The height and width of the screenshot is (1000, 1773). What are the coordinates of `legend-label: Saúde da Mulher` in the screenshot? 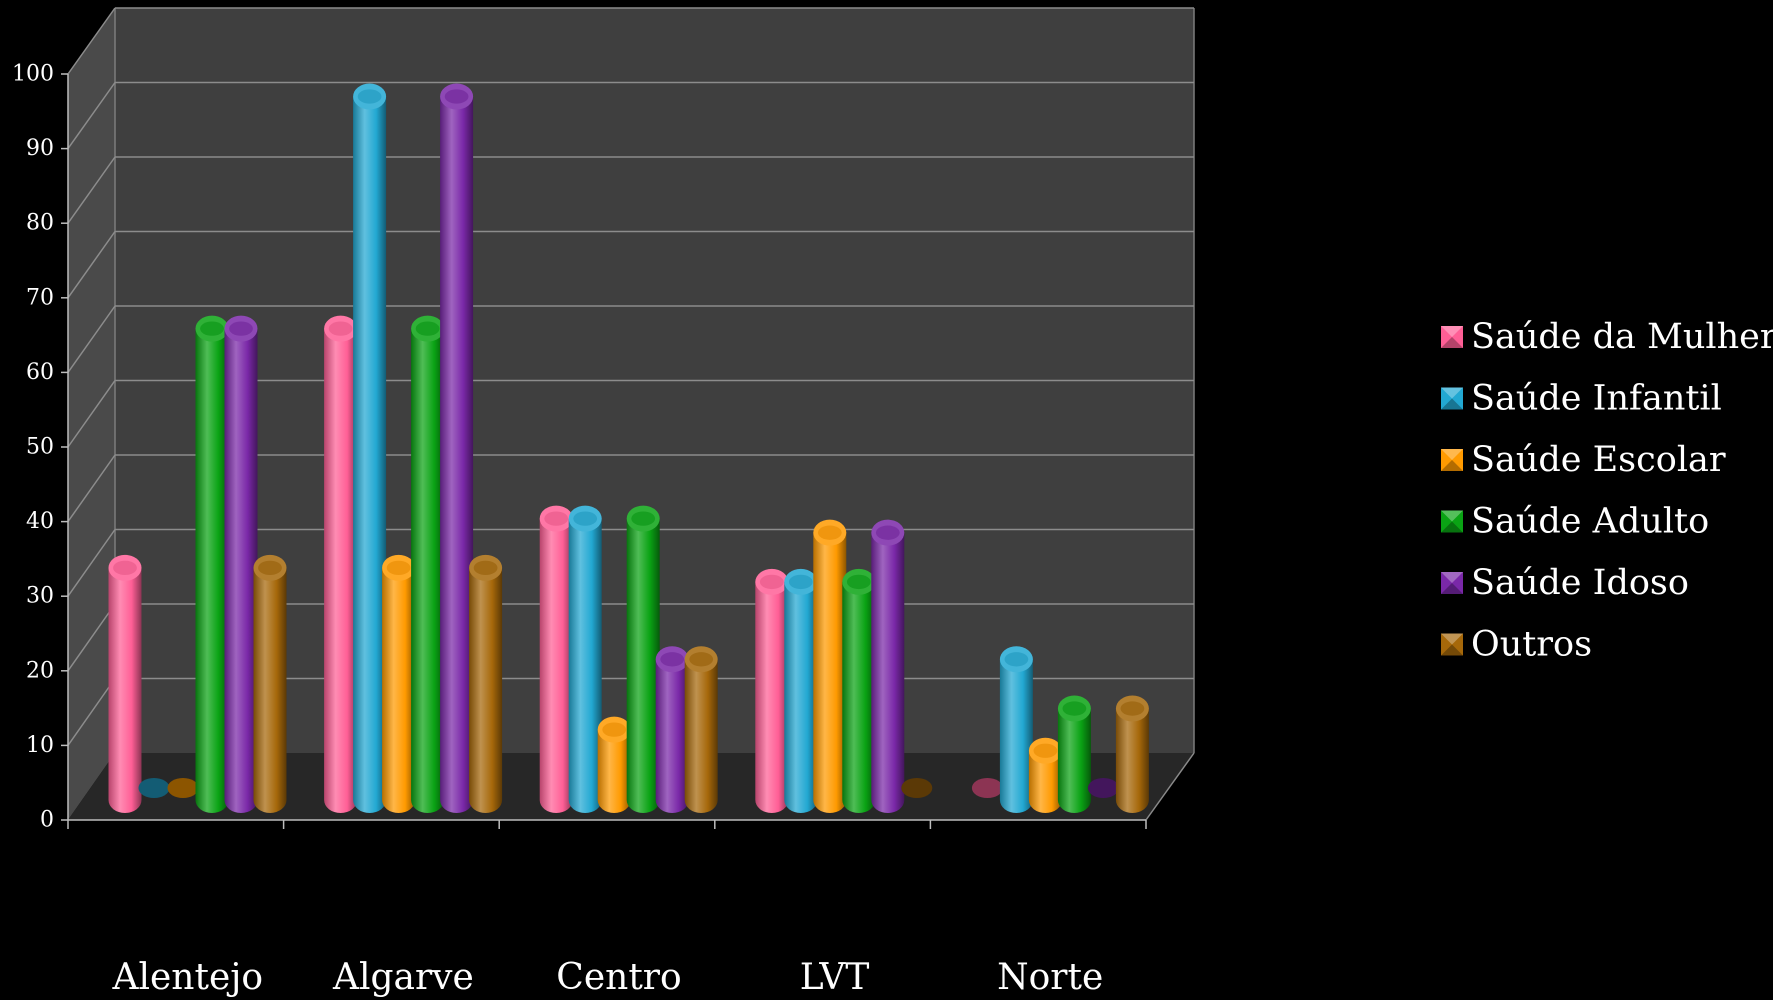 It's located at (1622, 337).